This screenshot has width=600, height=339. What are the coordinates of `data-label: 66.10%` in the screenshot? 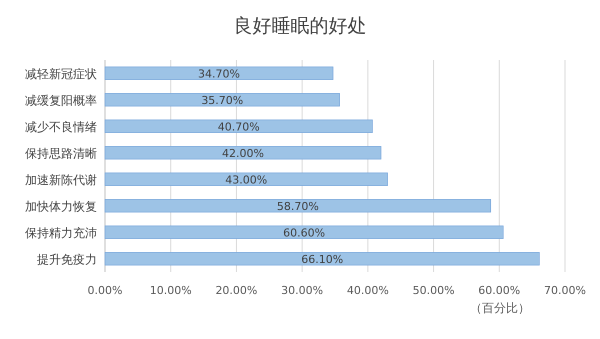 It's located at (322, 259).